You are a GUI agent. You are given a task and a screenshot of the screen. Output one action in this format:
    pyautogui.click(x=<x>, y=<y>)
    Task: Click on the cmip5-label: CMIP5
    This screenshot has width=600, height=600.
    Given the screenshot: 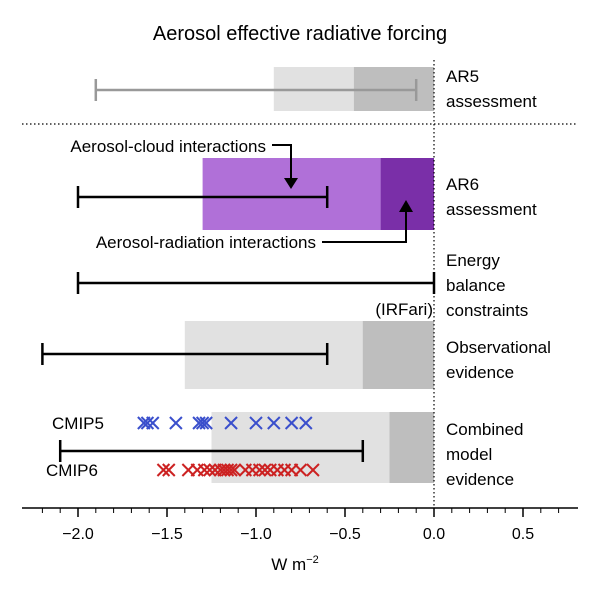 What is the action you would take?
    pyautogui.click(x=78, y=423)
    